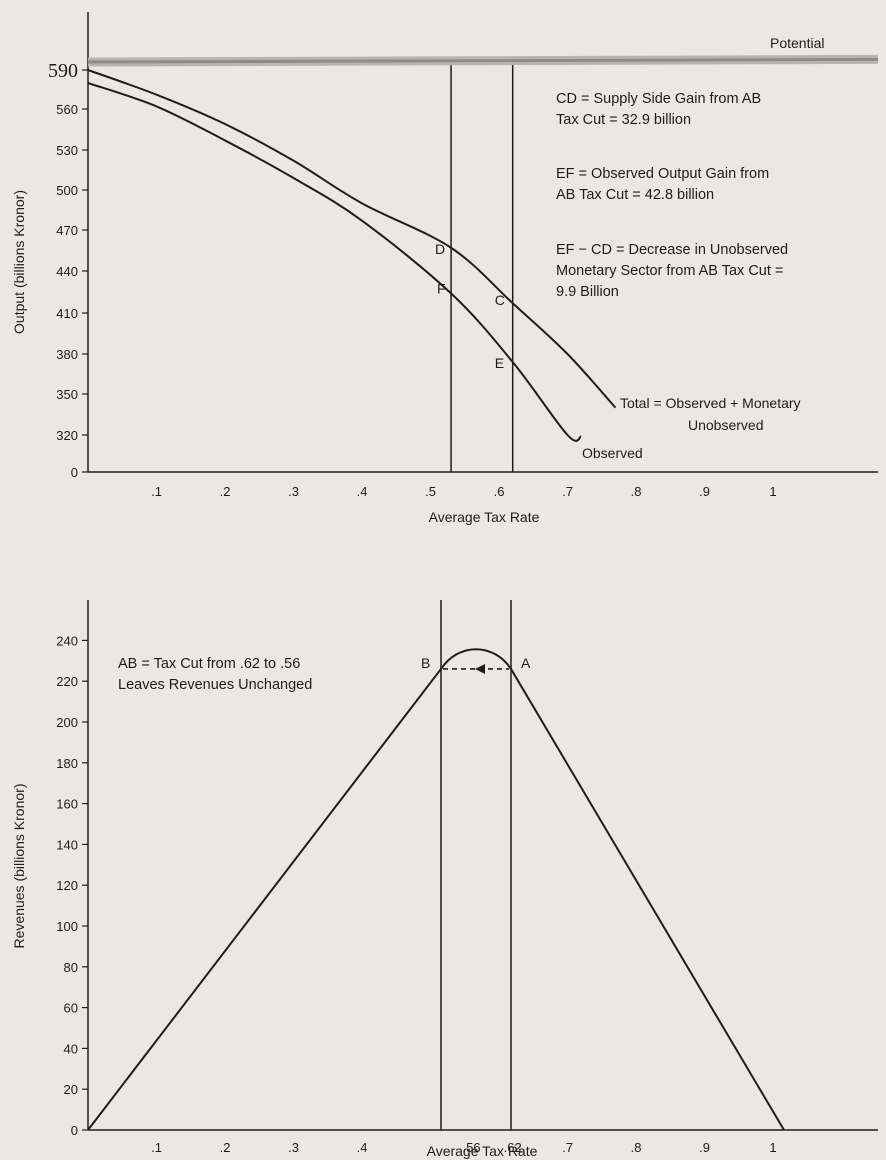 The width and height of the screenshot is (886, 1160). What do you see at coordinates (658, 99) in the screenshot?
I see `annotation-cd-line1: CD = Supply Side Gain from AB` at bounding box center [658, 99].